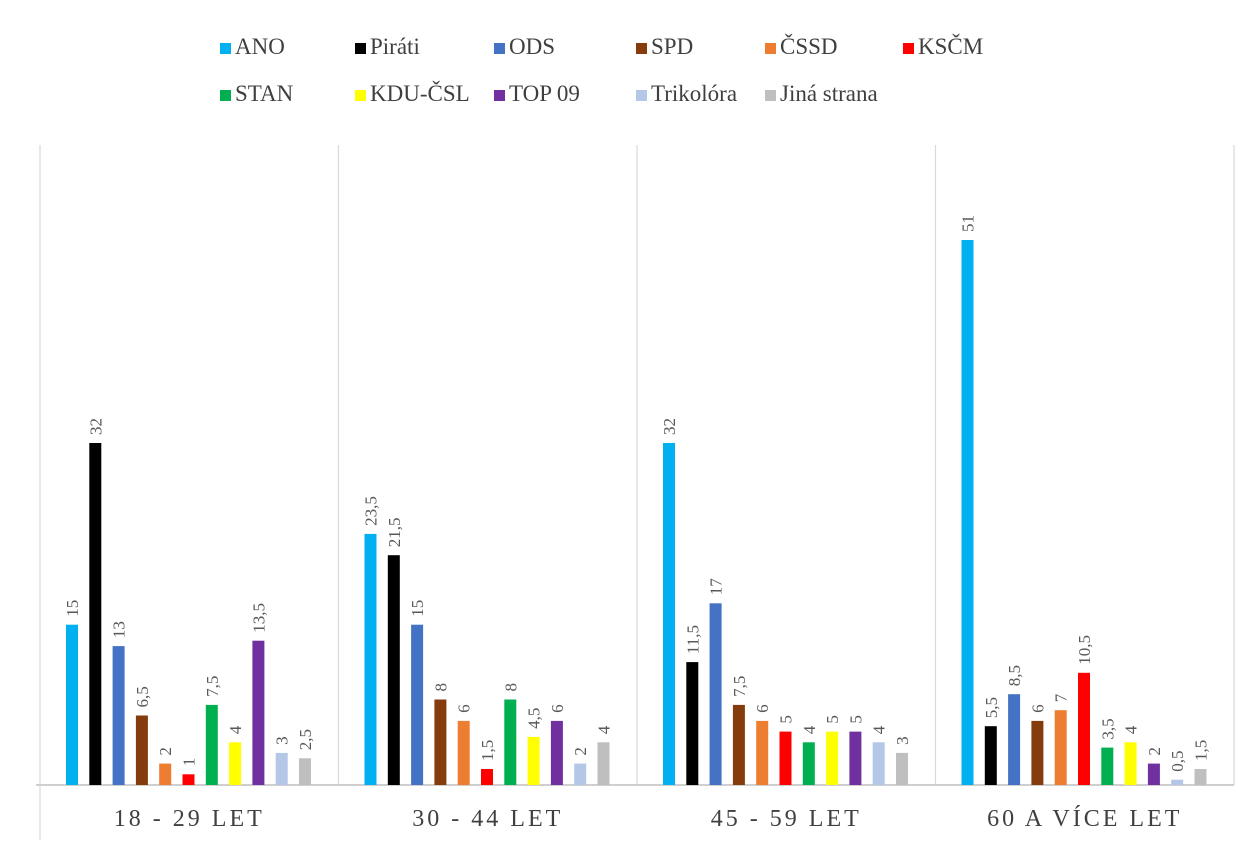 This screenshot has width=1252, height=842. Describe the element at coordinates (809, 729) in the screenshot. I see `data-label-stan-3: 4` at that location.